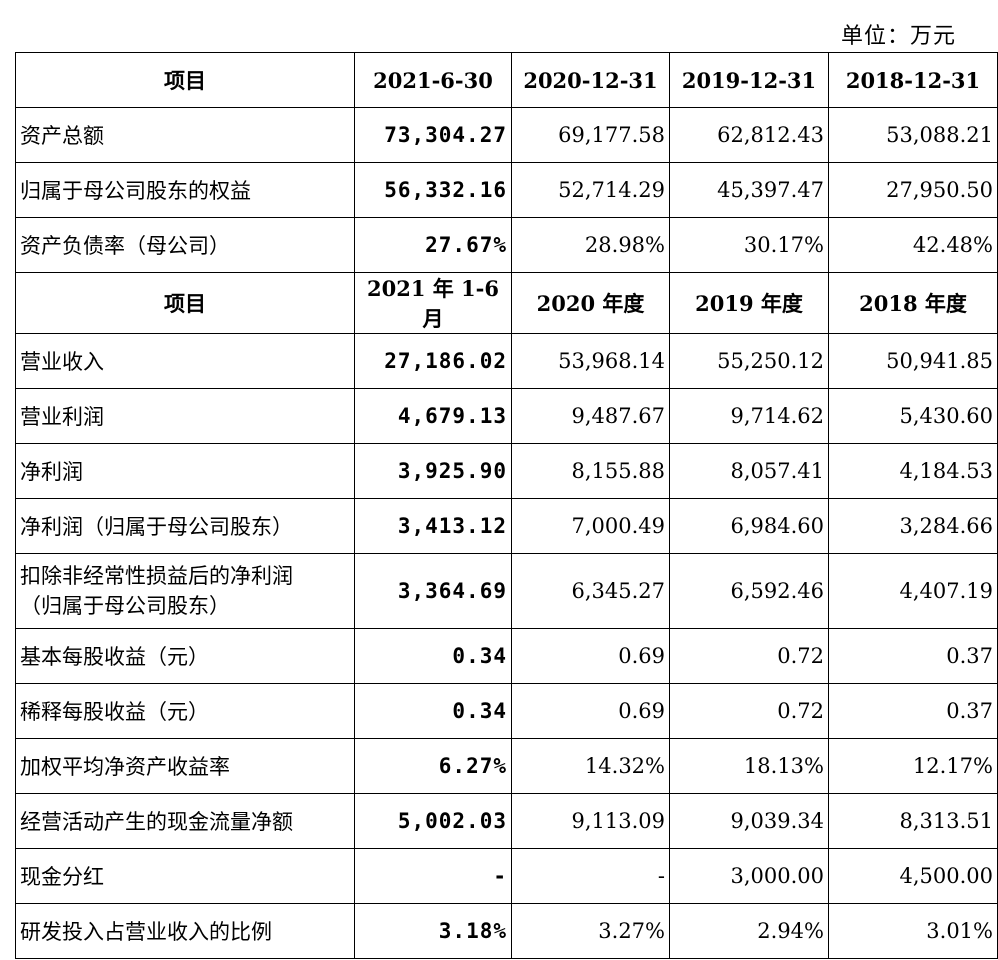  Describe the element at coordinates (913, 931) in the screenshot. I see `value-cell: 3.01%` at that location.